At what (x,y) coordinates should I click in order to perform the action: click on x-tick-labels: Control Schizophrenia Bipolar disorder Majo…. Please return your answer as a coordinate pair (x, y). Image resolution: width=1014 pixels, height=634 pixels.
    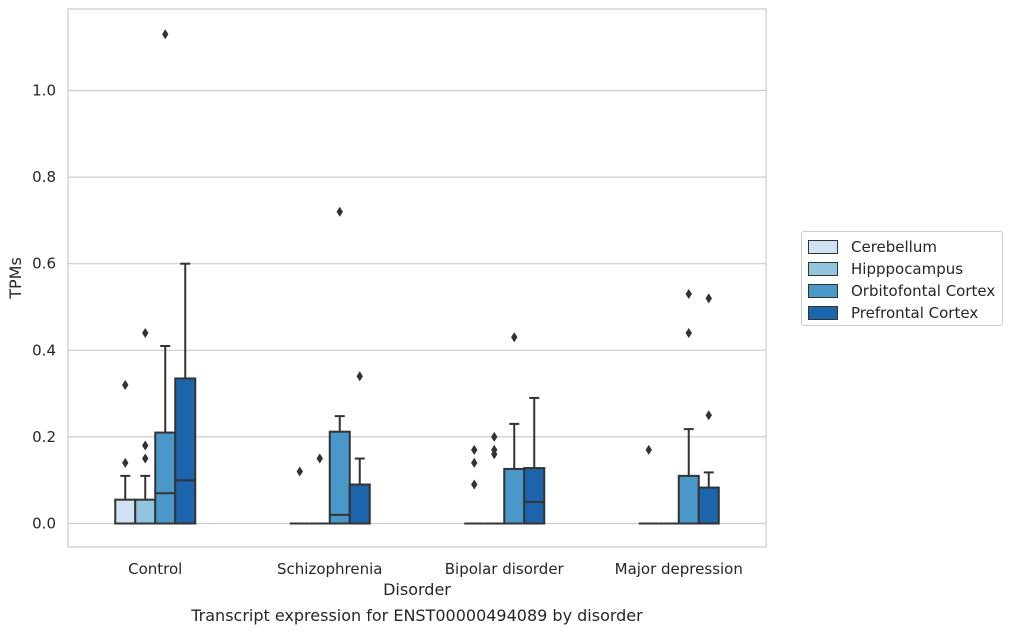
    Looking at the image, I should click on (435, 569).